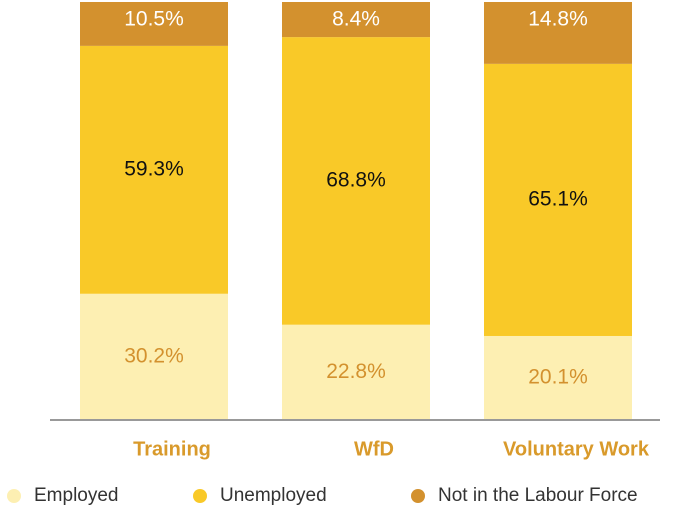  What do you see at coordinates (538, 495) in the screenshot?
I see `legend-label: Not in the Labour Force` at bounding box center [538, 495].